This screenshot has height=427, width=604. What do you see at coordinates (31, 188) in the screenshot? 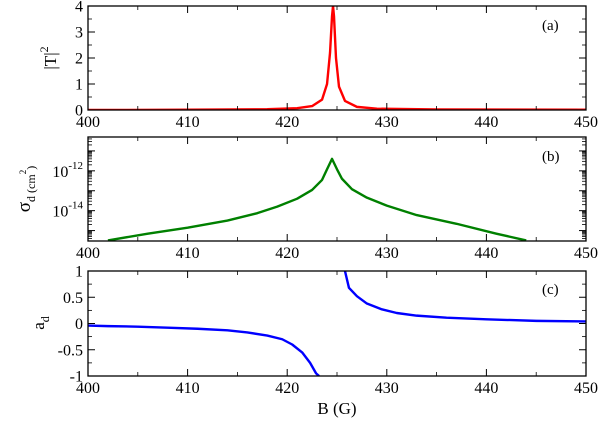
I see `panel-b-ylabel-sub: d (cm` at bounding box center [31, 188].